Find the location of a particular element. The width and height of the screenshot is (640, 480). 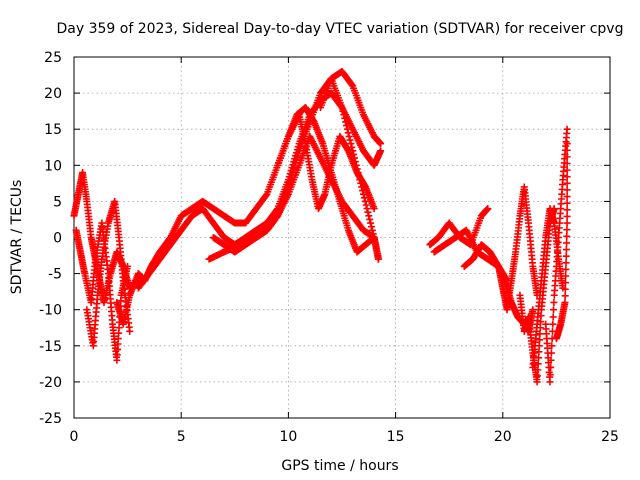

y-tick-label: -15 is located at coordinates (50, 347).